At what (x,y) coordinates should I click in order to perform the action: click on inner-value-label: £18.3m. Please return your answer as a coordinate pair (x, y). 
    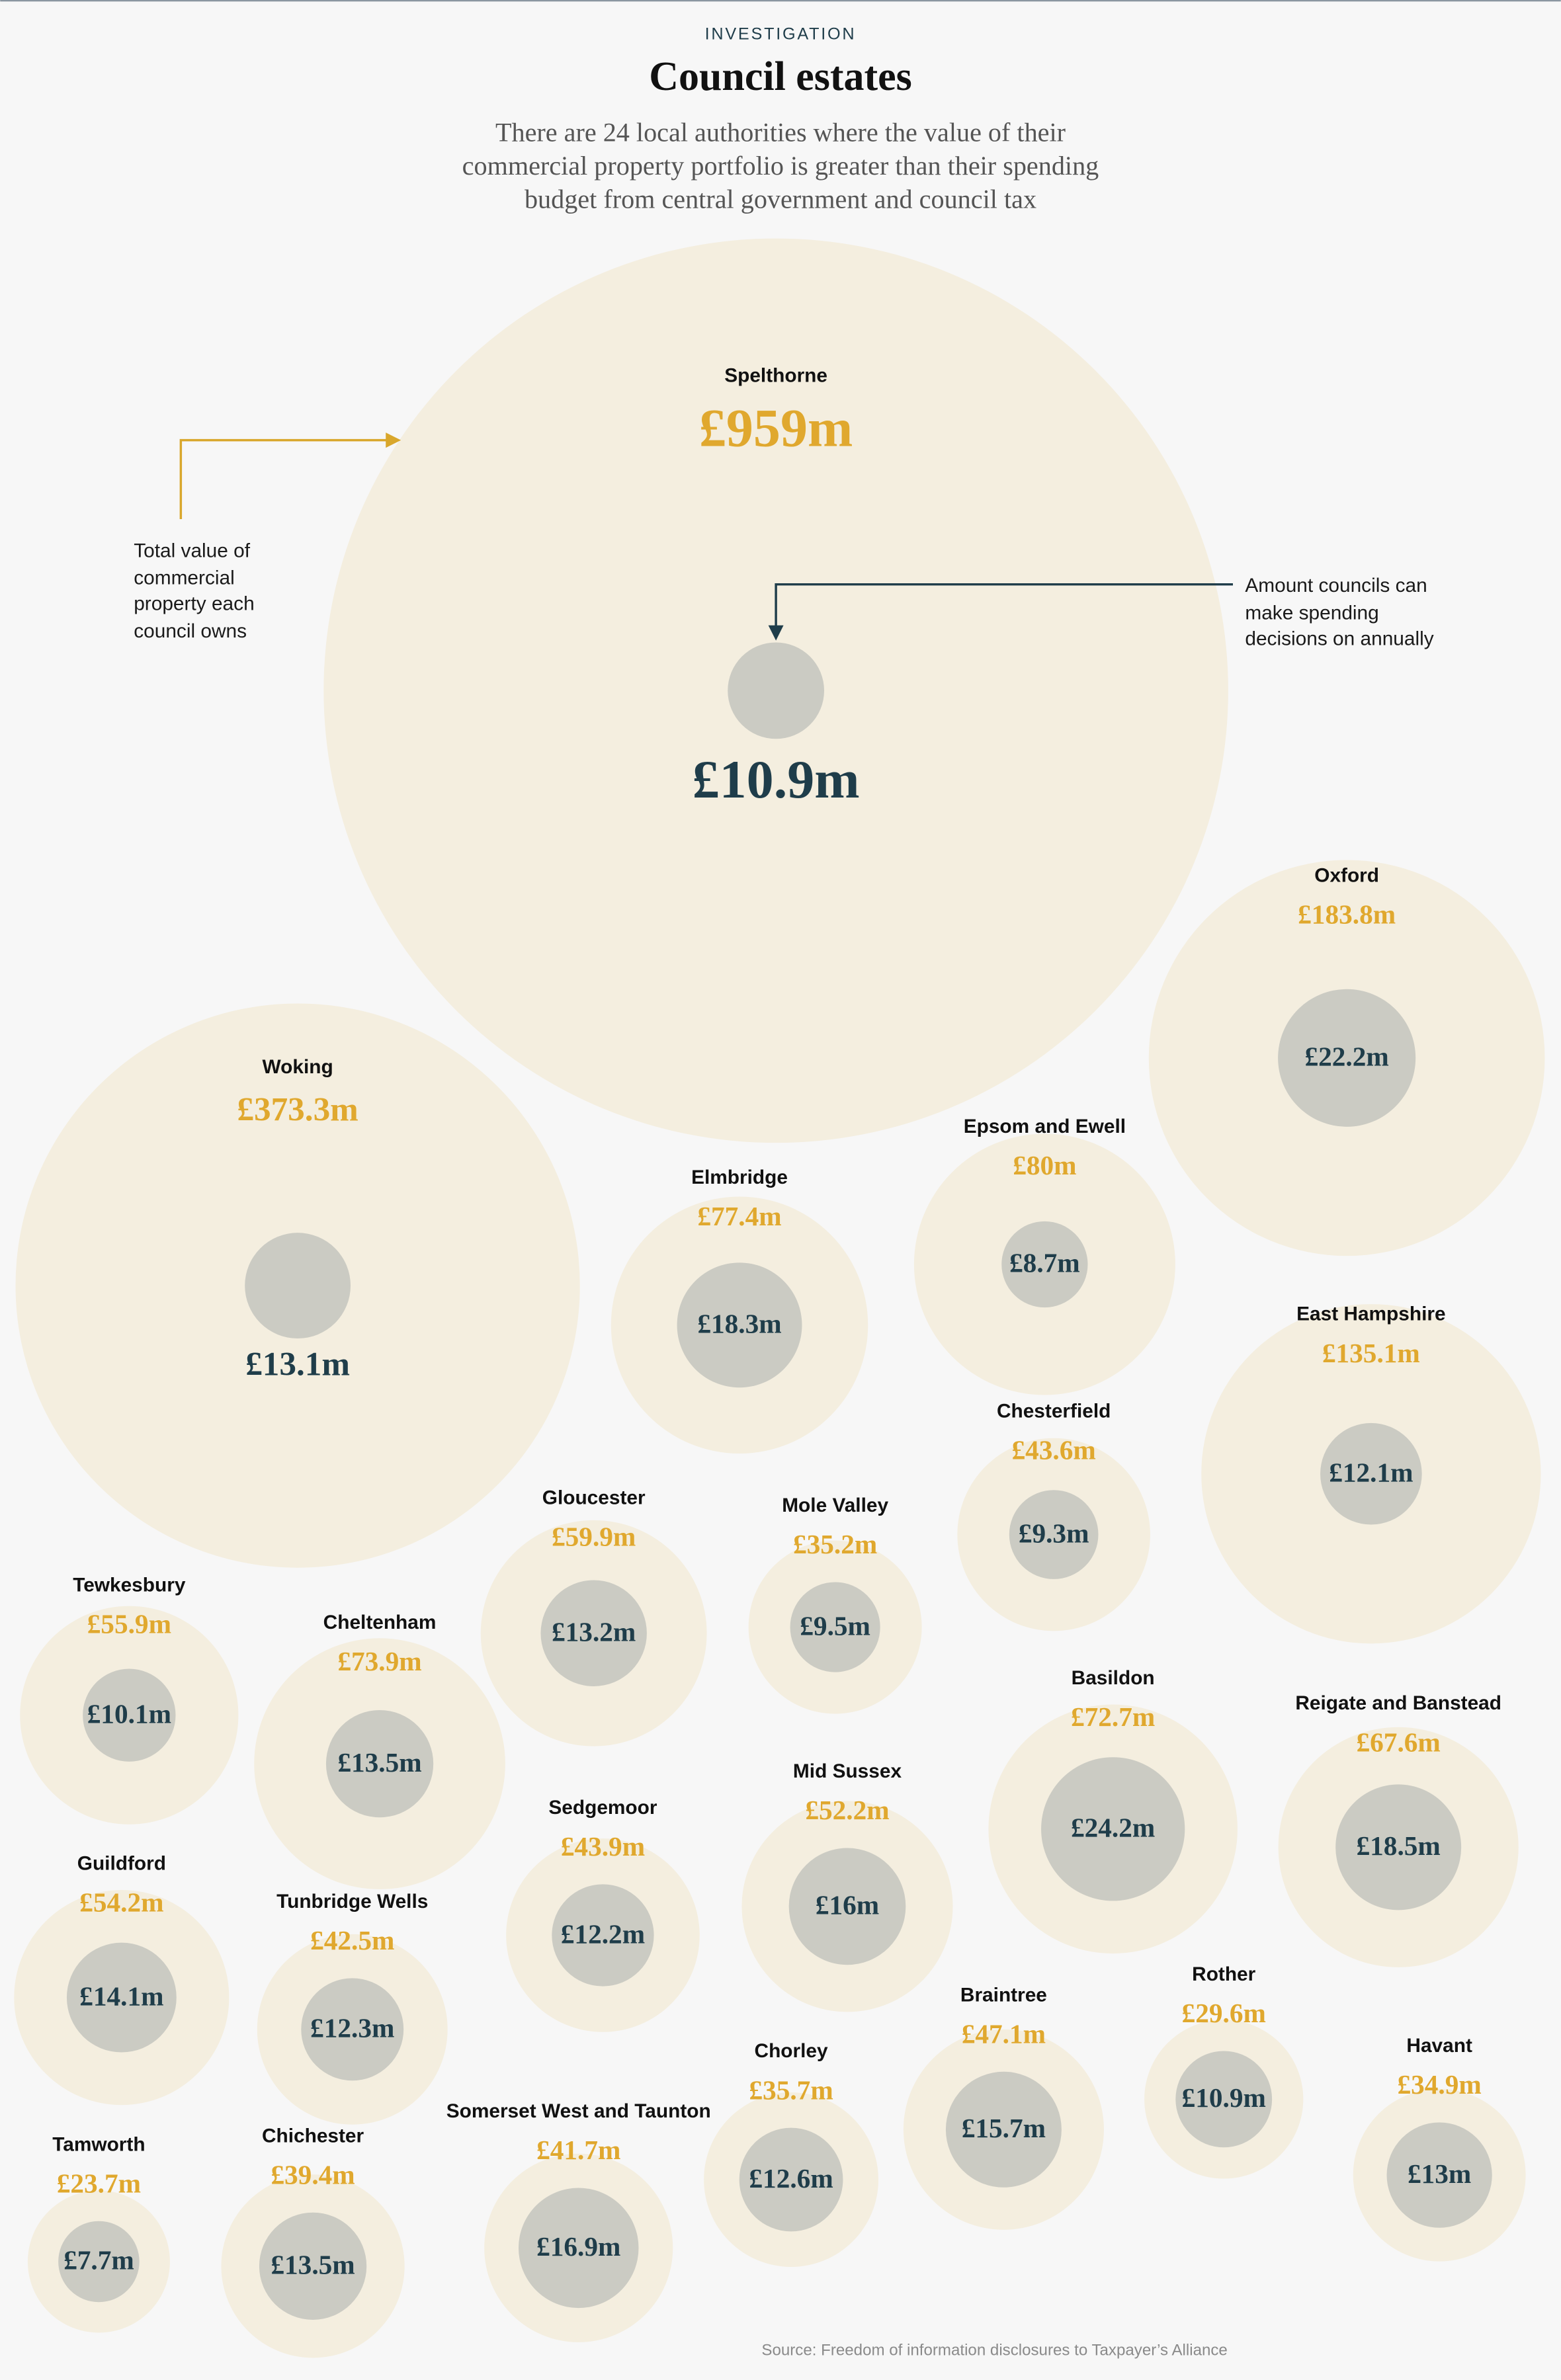
    Looking at the image, I should click on (739, 1324).